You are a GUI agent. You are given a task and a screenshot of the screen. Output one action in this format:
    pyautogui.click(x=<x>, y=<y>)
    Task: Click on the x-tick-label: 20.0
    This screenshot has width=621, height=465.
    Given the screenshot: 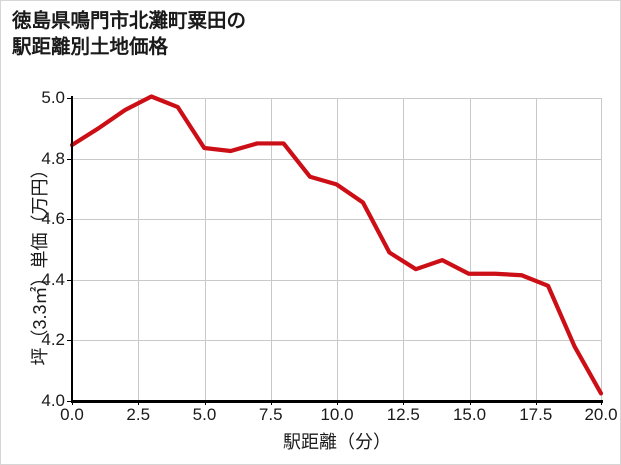 What is the action you would take?
    pyautogui.click(x=601, y=414)
    